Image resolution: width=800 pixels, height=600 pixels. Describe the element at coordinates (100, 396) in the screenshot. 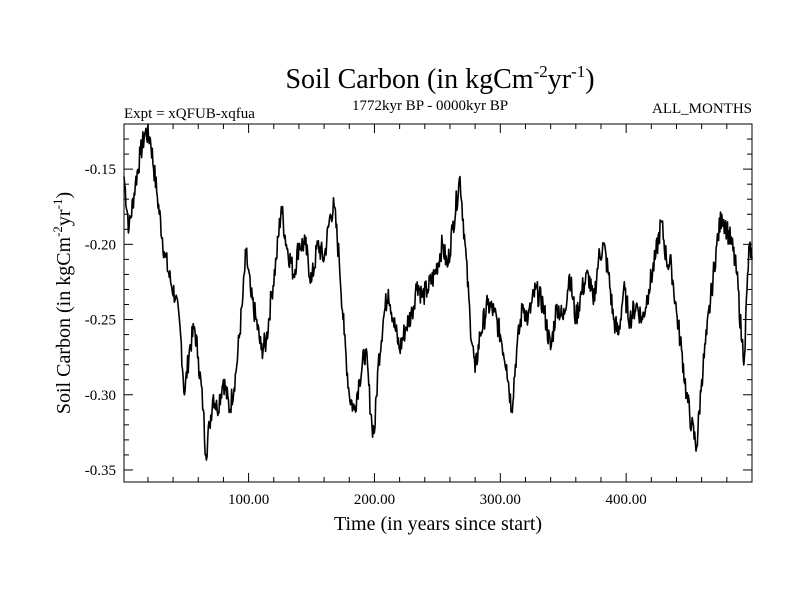

I see `y-tick-label: -0.30` at that location.